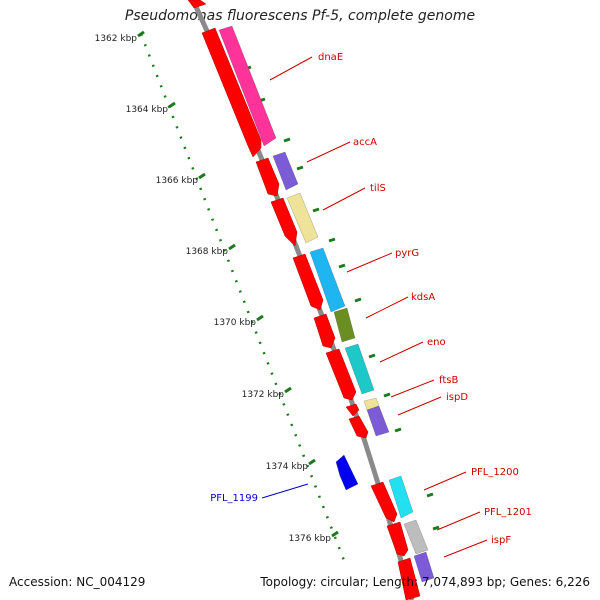 The width and height of the screenshot is (600, 600). I want to click on gene-tils, so click(302, 218).